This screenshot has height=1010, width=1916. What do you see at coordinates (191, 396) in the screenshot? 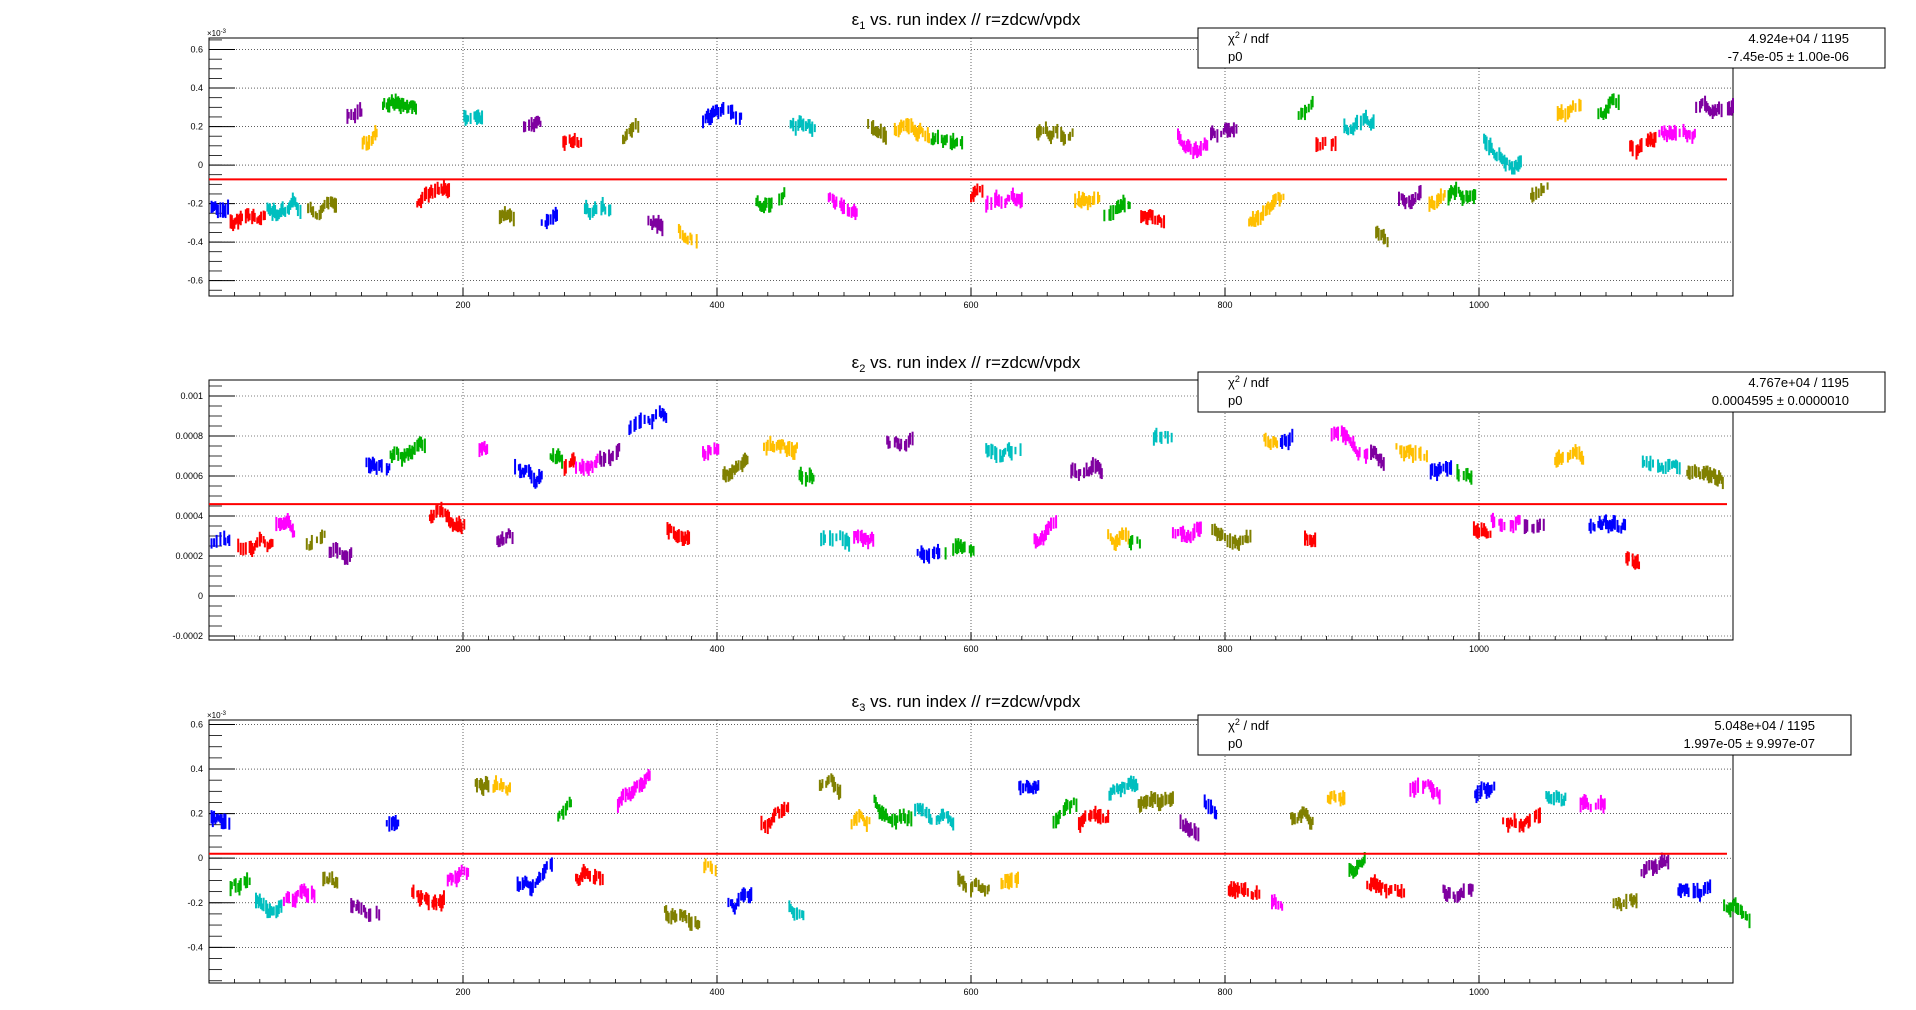
I see `y-tick-label: 0.001` at bounding box center [191, 396].